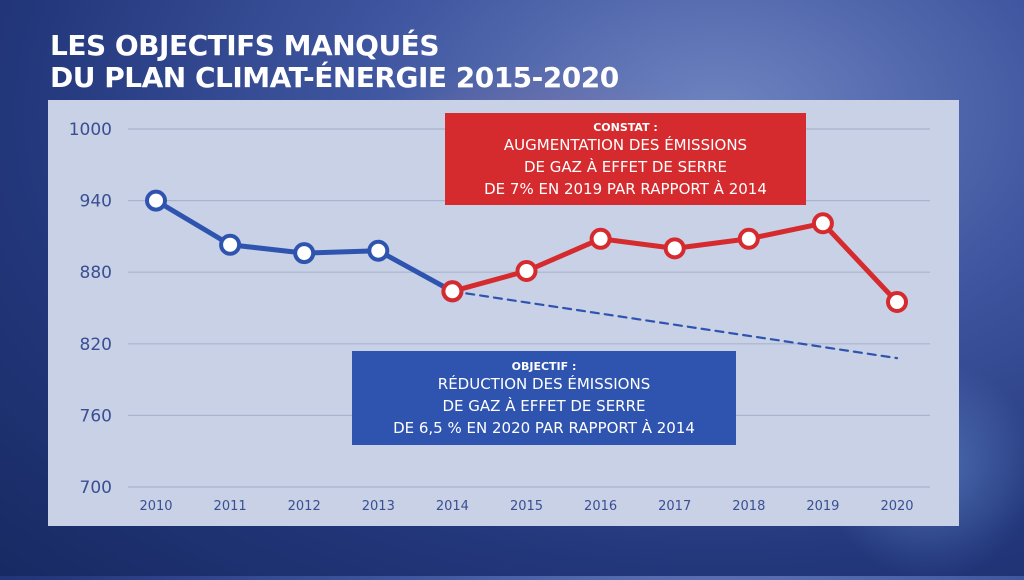  What do you see at coordinates (674, 506) in the screenshot?
I see `x-tick-label: 2017` at bounding box center [674, 506].